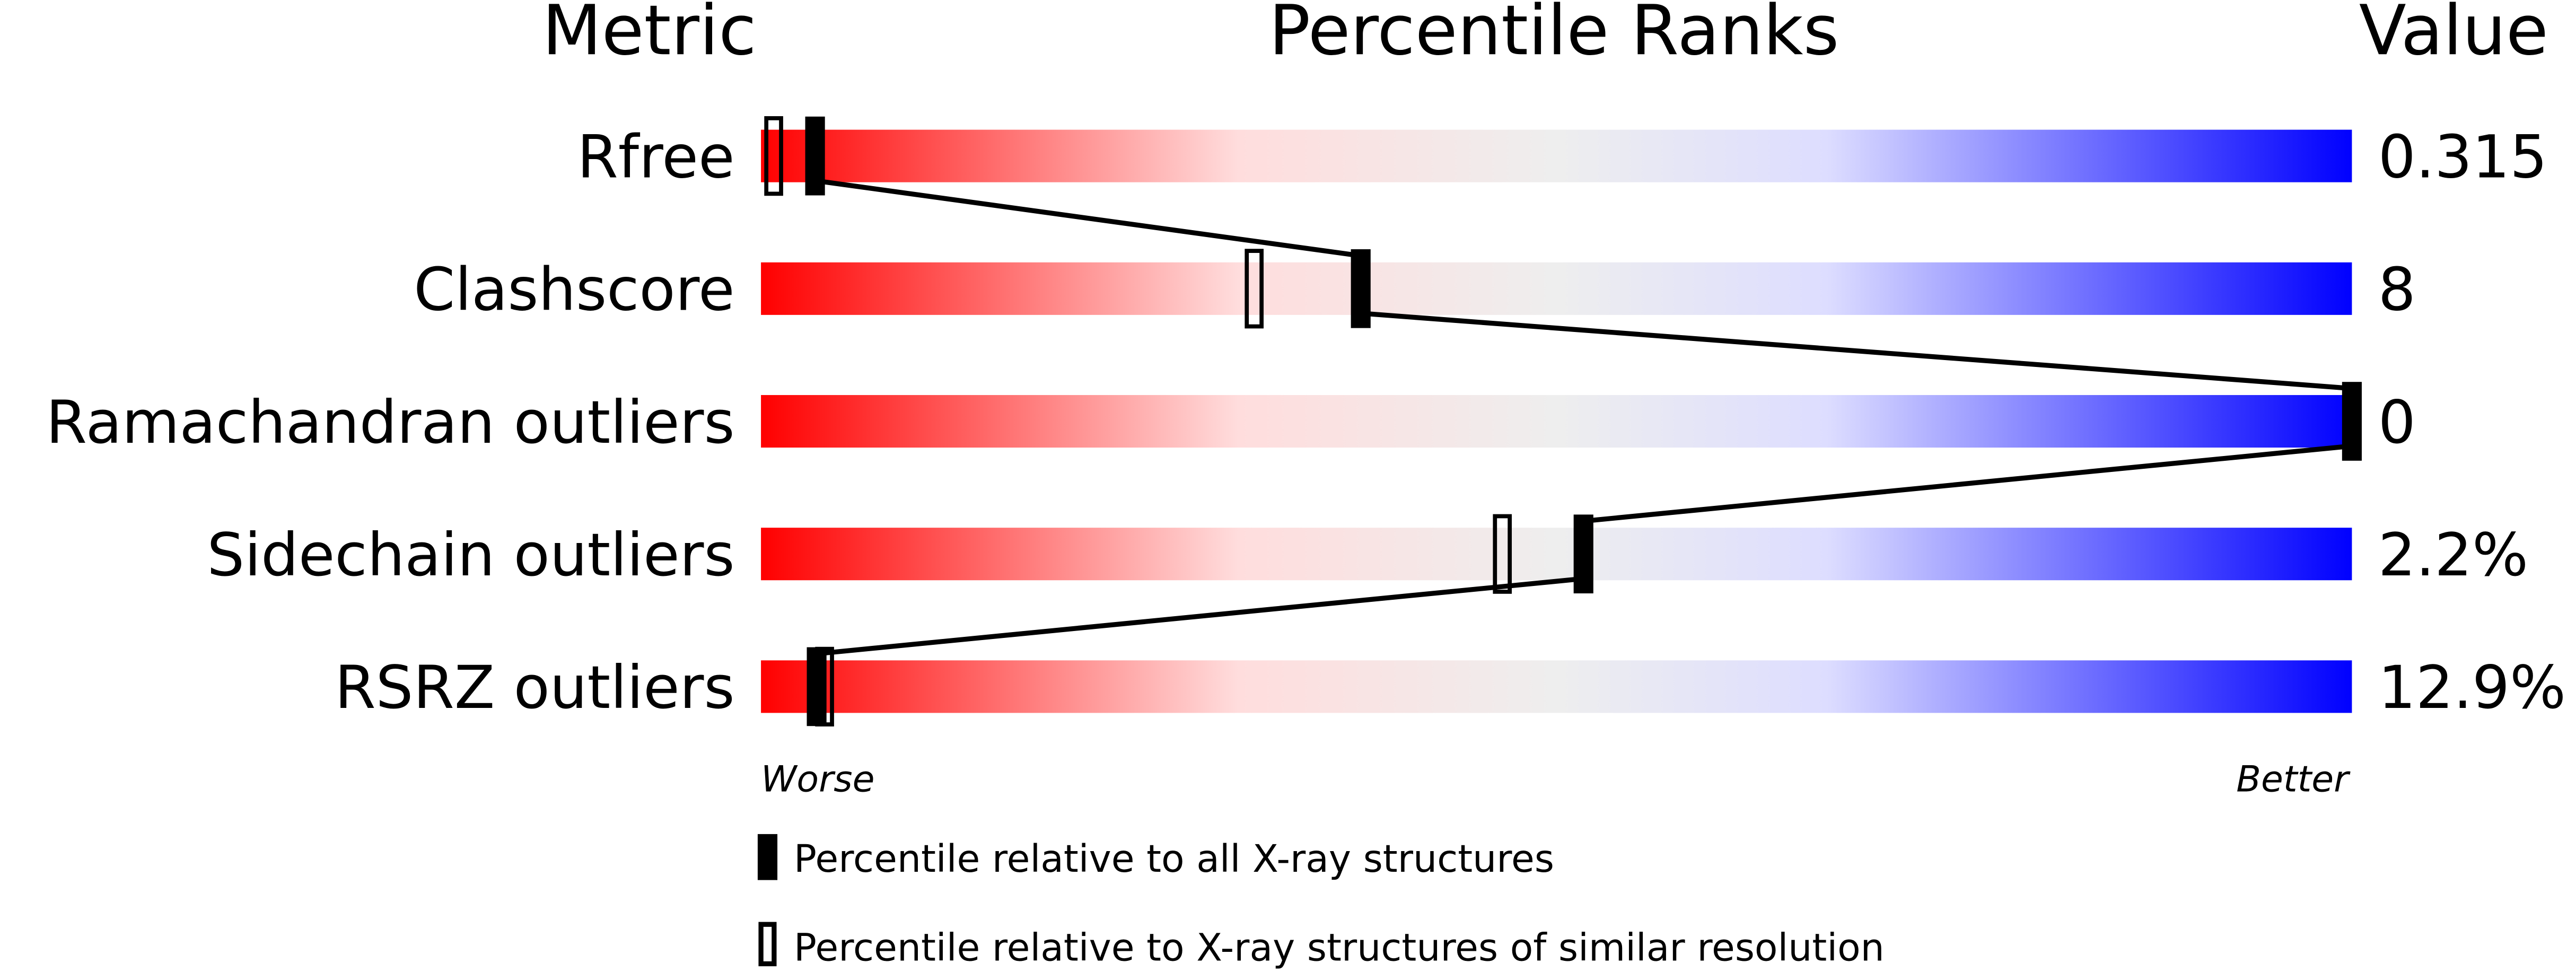 Image resolution: width=2576 pixels, height=972 pixels. I want to click on metric-value: 0.315, so click(2462, 157).